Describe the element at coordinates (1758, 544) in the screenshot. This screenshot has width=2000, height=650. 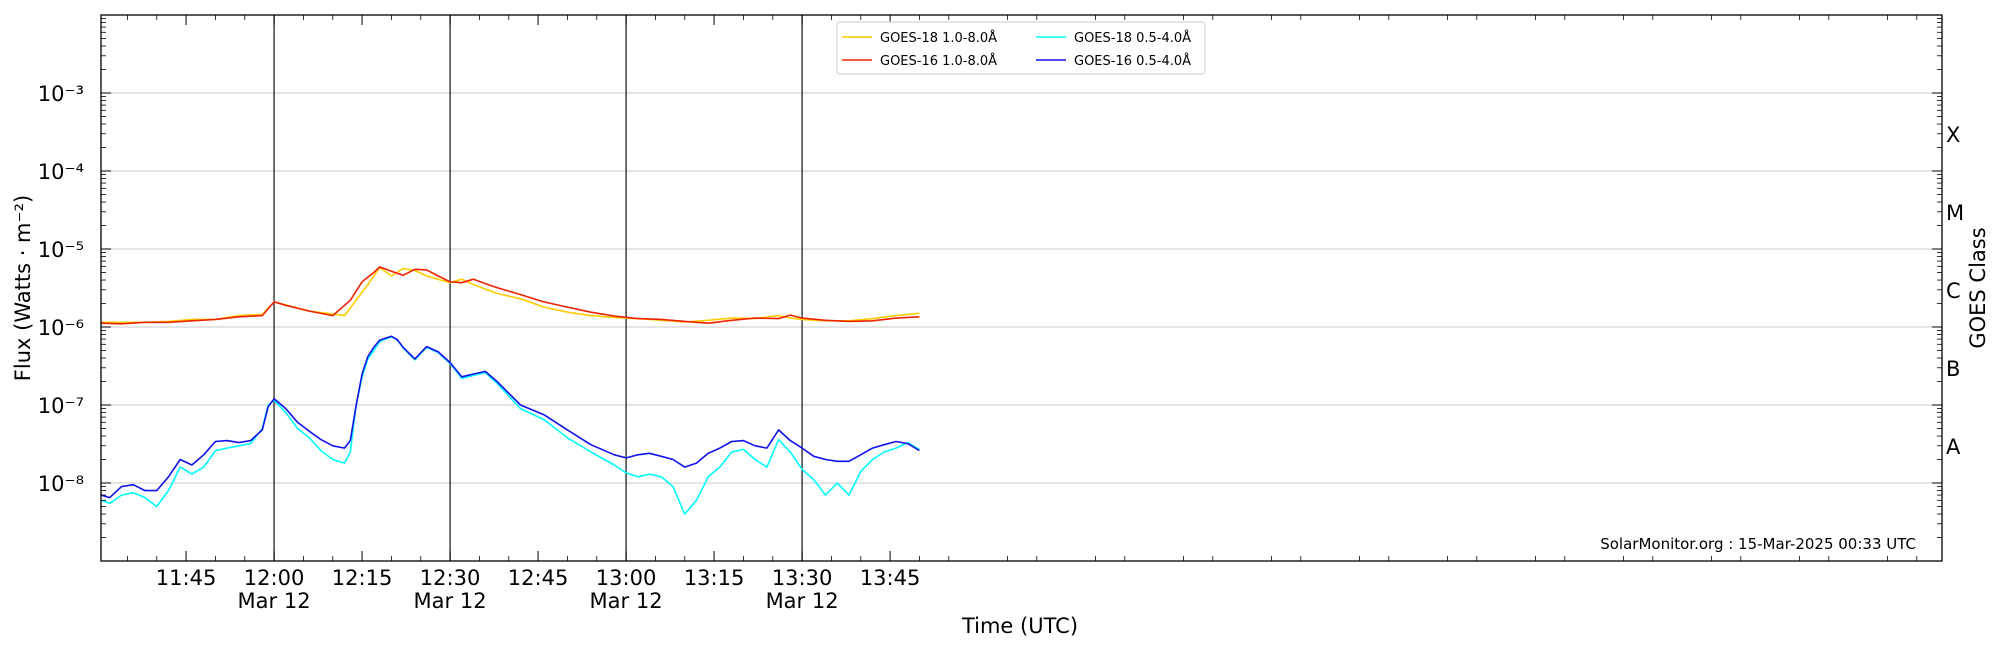
I see `credit-annotation: SolarMonitor.org : 15-Mar-2025 00:33 UTC` at that location.